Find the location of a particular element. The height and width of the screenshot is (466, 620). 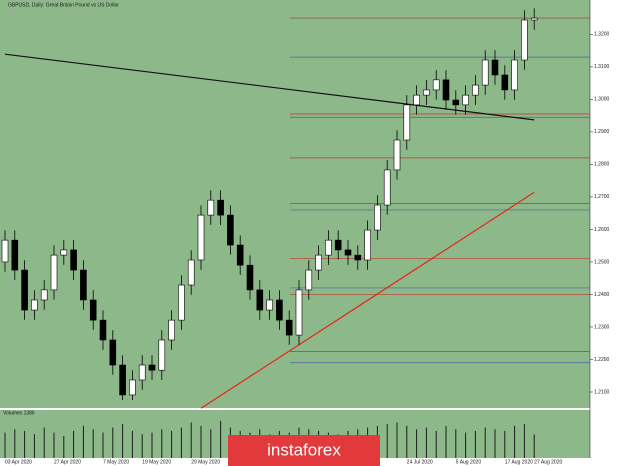

x-tick-label: 27 Aug 2020 is located at coordinates (548, 462).